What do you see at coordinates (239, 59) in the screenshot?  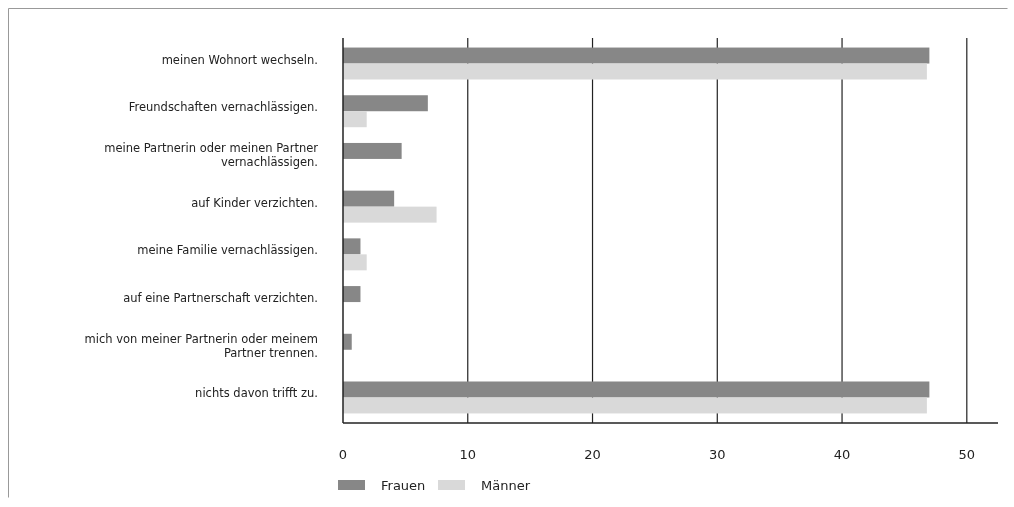 I see `y-tick-label: meinen Wohnort wechseln.` at bounding box center [239, 59].